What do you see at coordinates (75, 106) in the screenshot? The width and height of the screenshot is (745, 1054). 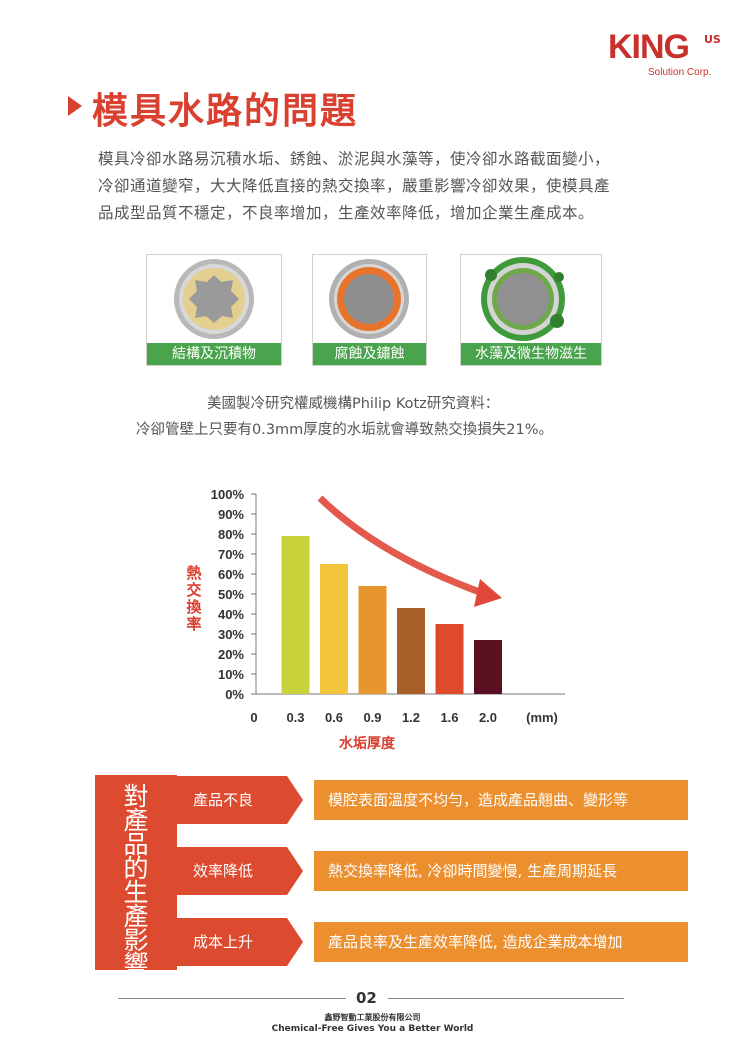 I see `title-arrow-icon` at bounding box center [75, 106].